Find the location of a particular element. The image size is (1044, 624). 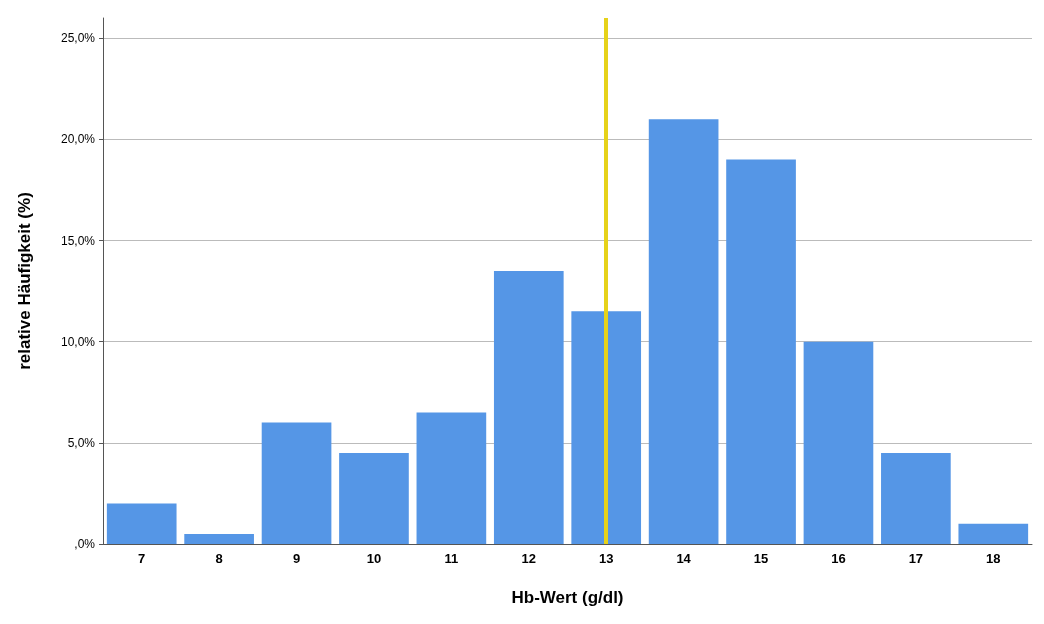

x-tick-label: 12 is located at coordinates (529, 558).